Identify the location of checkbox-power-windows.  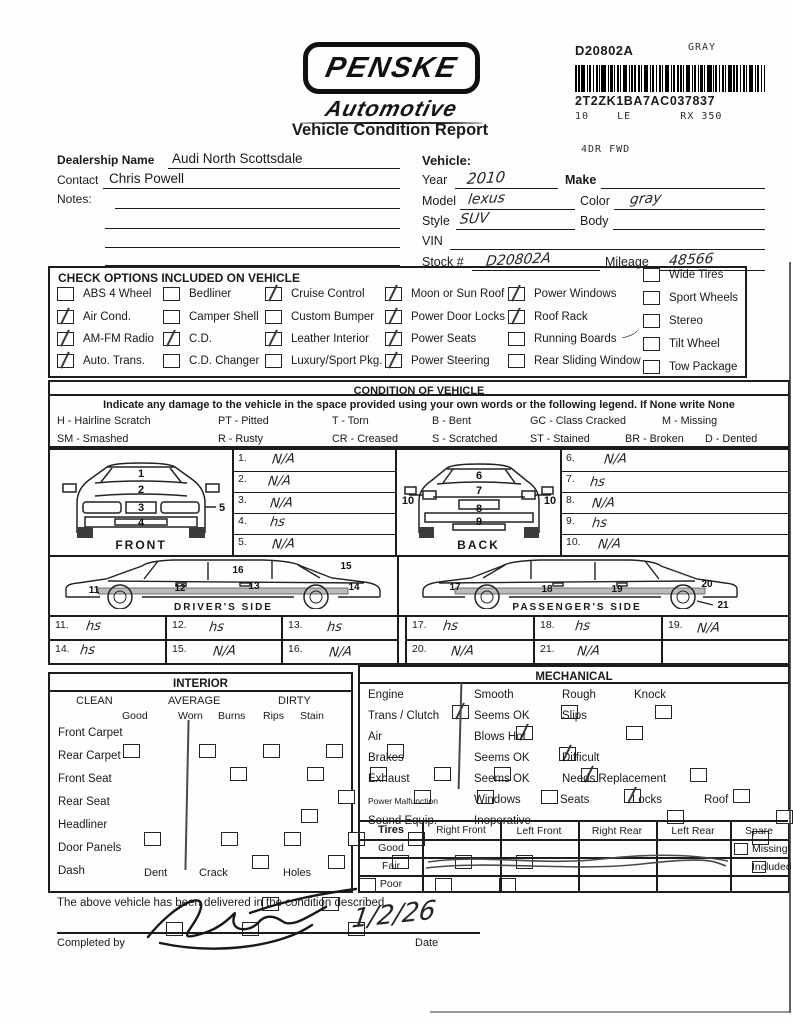
(516, 294).